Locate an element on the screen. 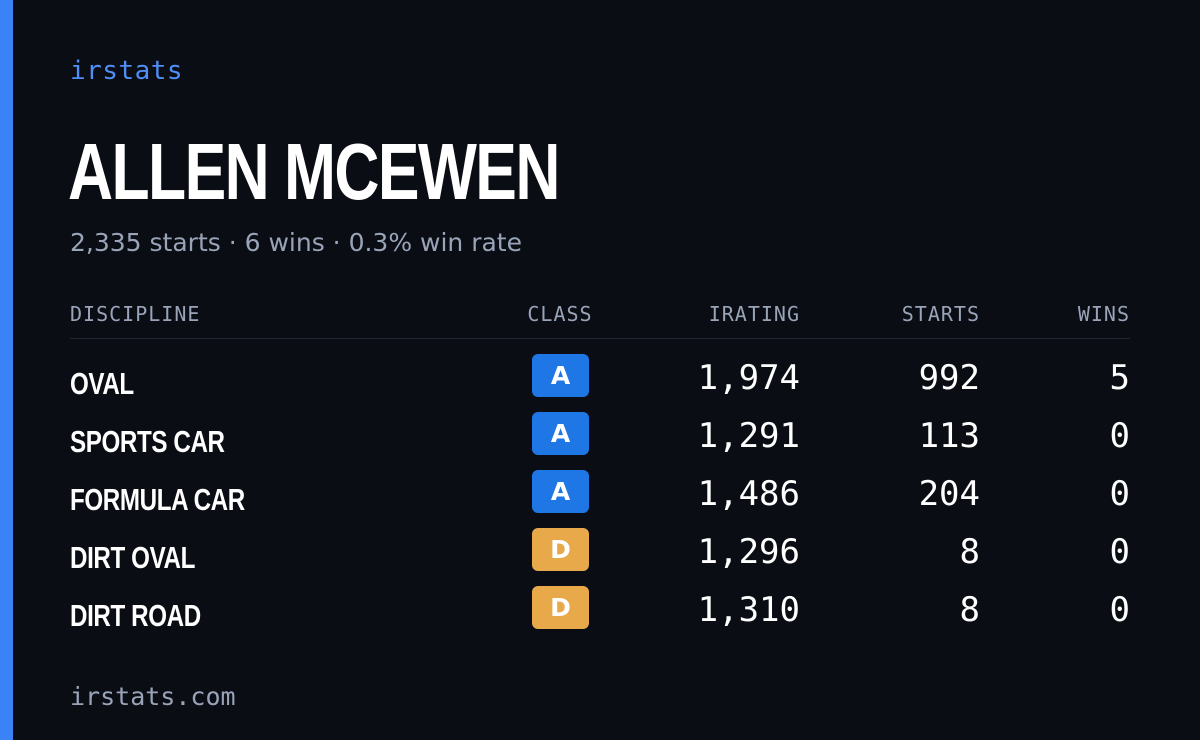  discipline-name: FORMULA CAR is located at coordinates (157, 499).